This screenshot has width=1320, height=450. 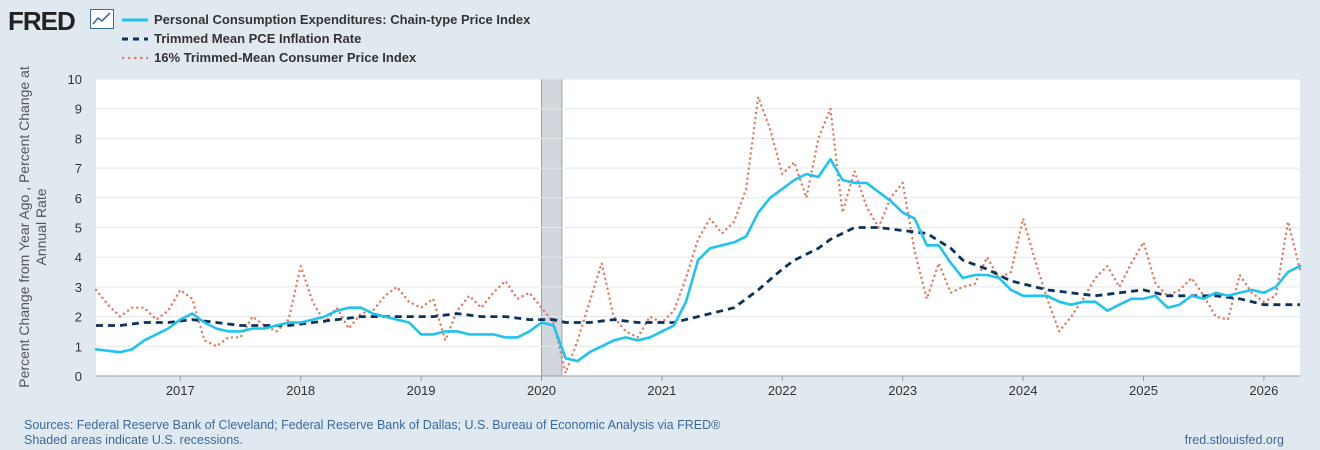 What do you see at coordinates (78, 257) in the screenshot?
I see `y-tick-label: 4` at bounding box center [78, 257].